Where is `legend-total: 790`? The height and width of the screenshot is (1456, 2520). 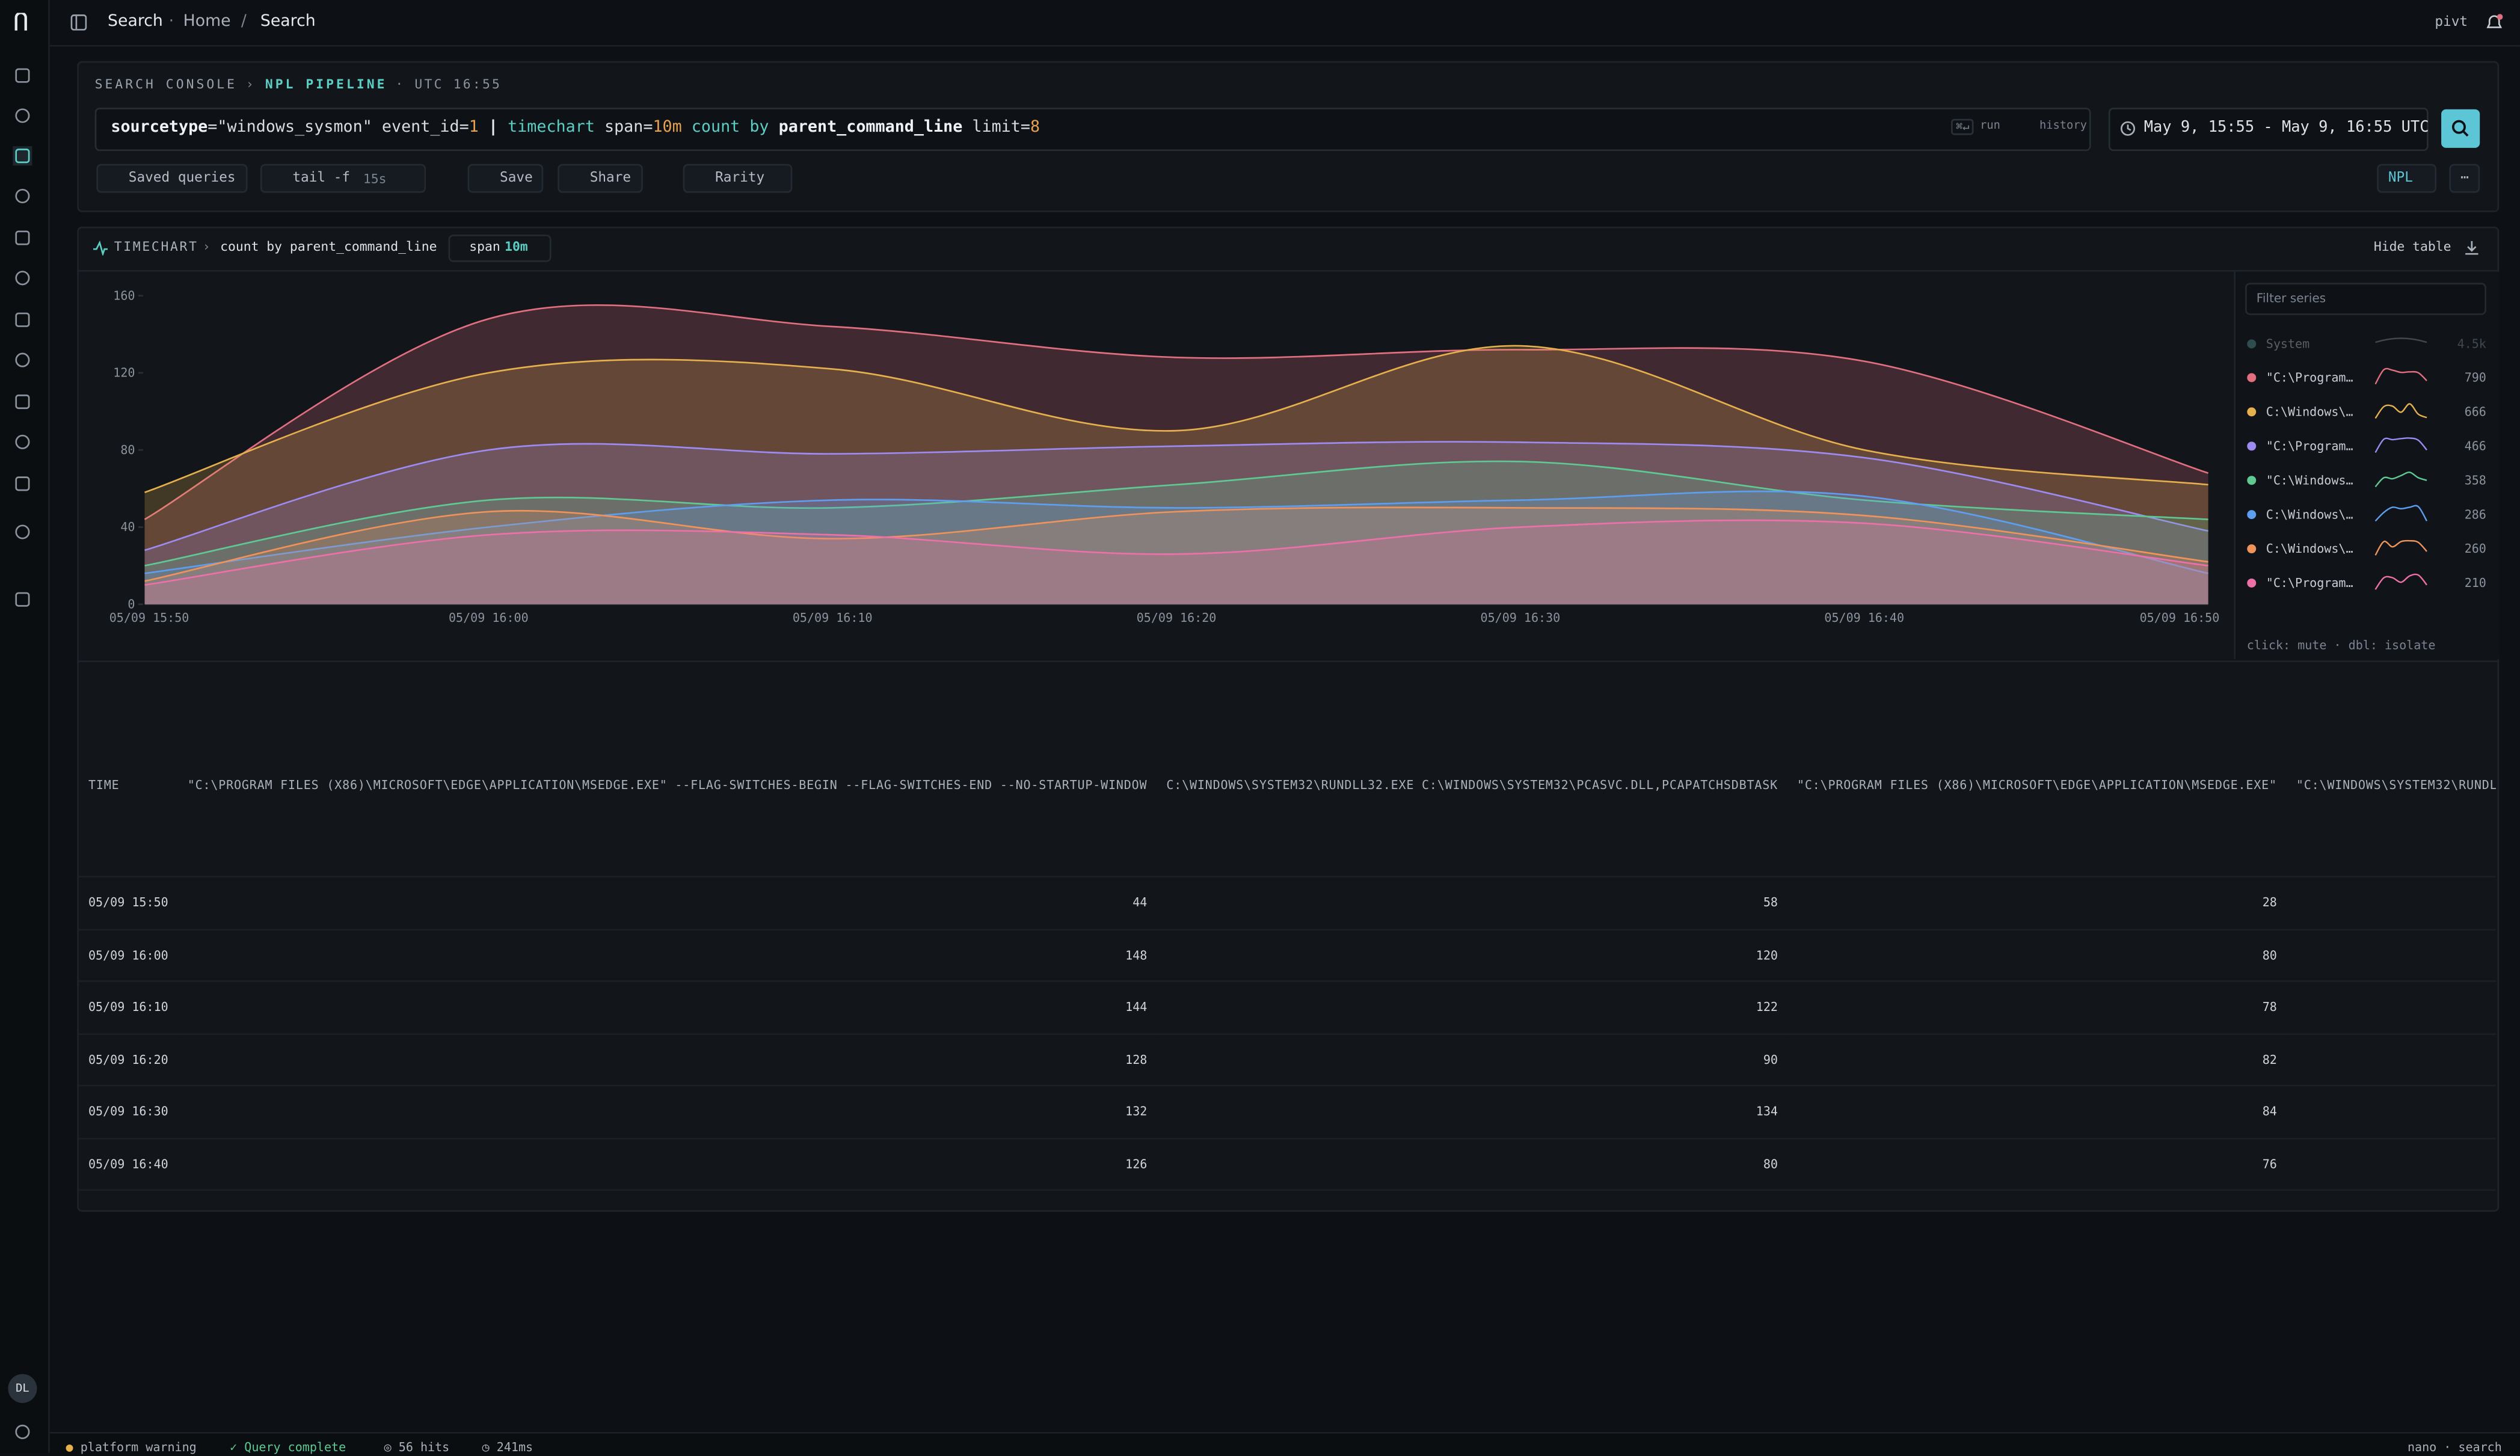 legend-total: 790 is located at coordinates (2475, 378).